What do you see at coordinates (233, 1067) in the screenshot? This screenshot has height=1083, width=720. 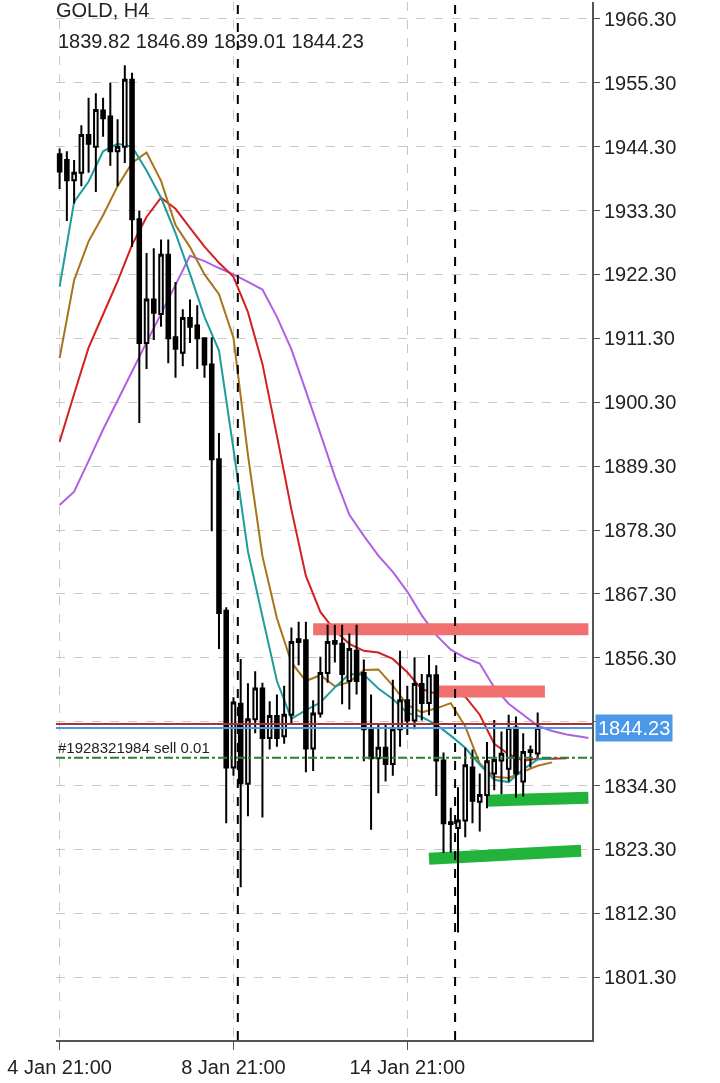 I see `x-tick-label: 8 Jan 21:00` at bounding box center [233, 1067].